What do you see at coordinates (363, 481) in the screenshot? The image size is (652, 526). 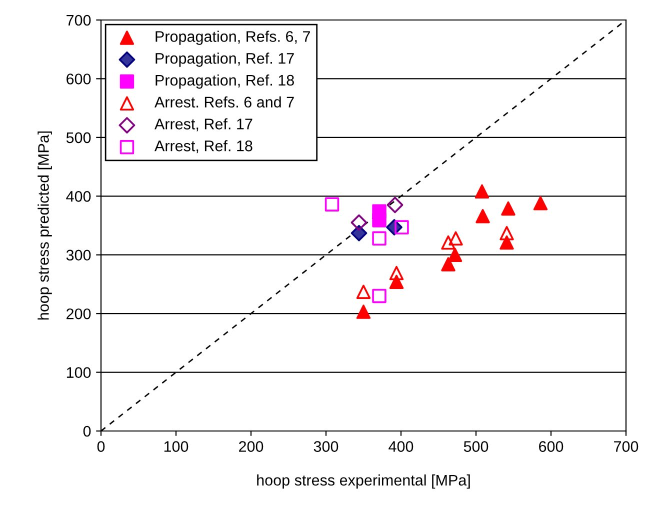 I see `x-axis-title: hoop stress experimental [MPa]` at bounding box center [363, 481].